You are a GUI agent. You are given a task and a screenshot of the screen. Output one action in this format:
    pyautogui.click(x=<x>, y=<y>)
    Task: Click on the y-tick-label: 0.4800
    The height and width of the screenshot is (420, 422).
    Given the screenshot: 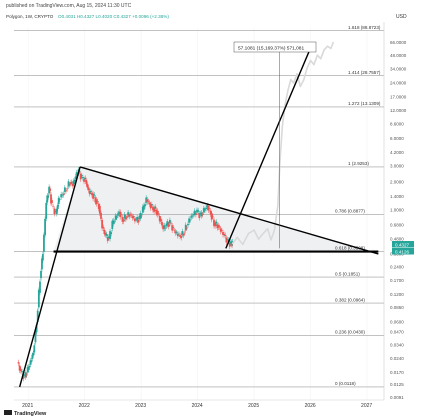 What is the action you would take?
    pyautogui.click(x=397, y=239)
    